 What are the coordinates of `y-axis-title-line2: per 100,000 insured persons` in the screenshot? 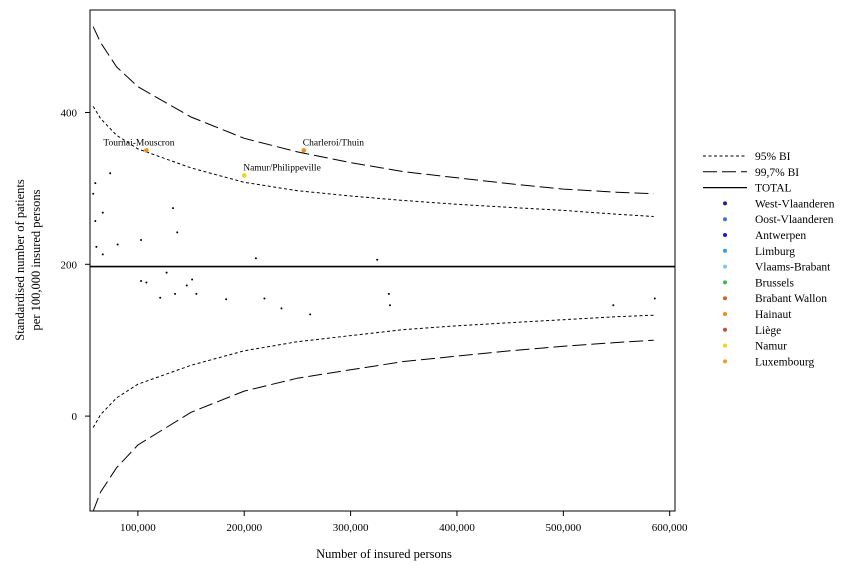 It's located at (36, 259).